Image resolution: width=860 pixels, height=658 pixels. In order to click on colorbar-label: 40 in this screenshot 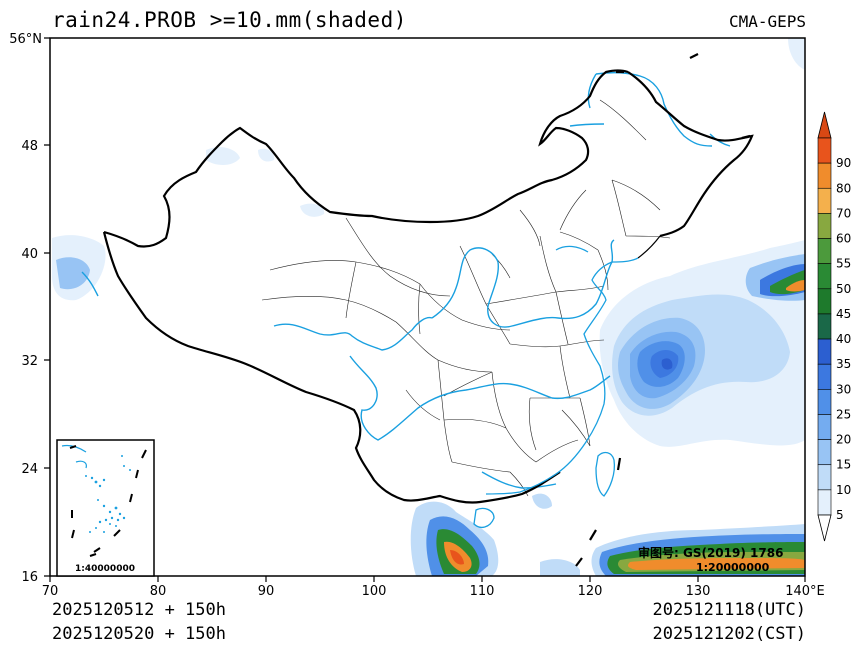, I will do `click(843, 339)`.